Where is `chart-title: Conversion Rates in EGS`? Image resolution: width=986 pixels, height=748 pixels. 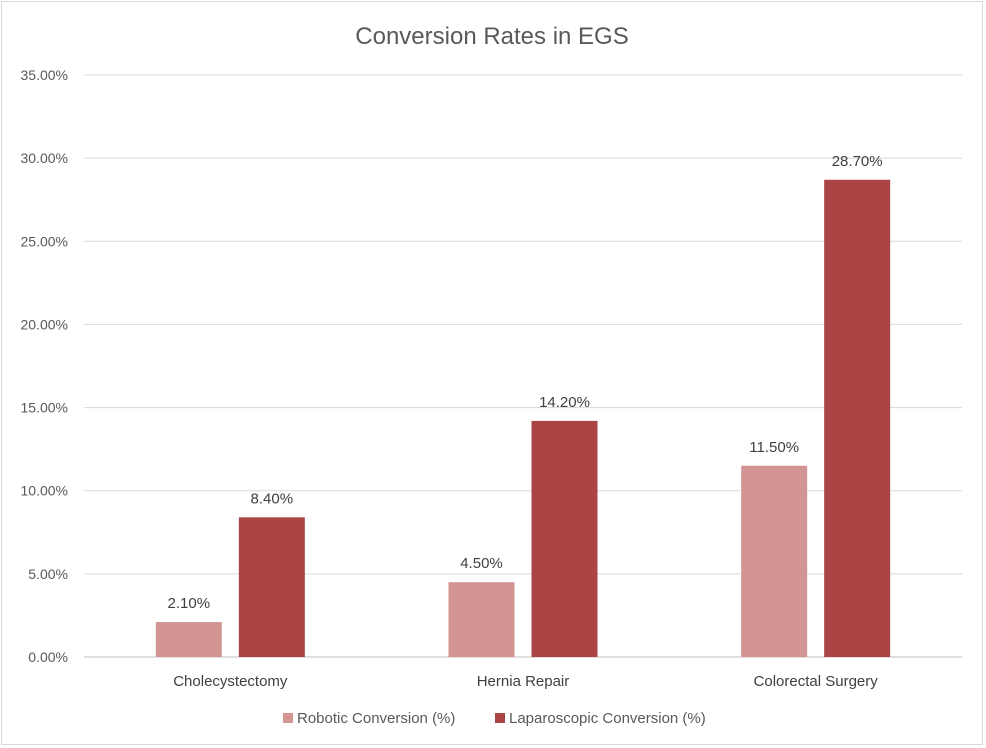
chart-title: Conversion Rates in EGS is located at coordinates (491, 36).